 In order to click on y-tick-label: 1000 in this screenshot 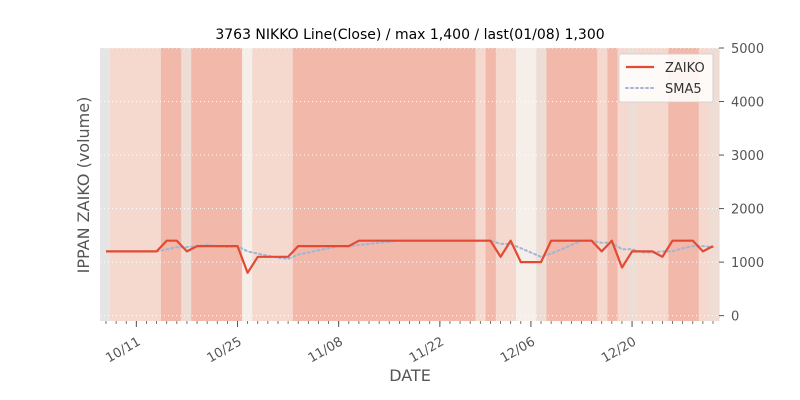, I will do `click(747, 263)`.